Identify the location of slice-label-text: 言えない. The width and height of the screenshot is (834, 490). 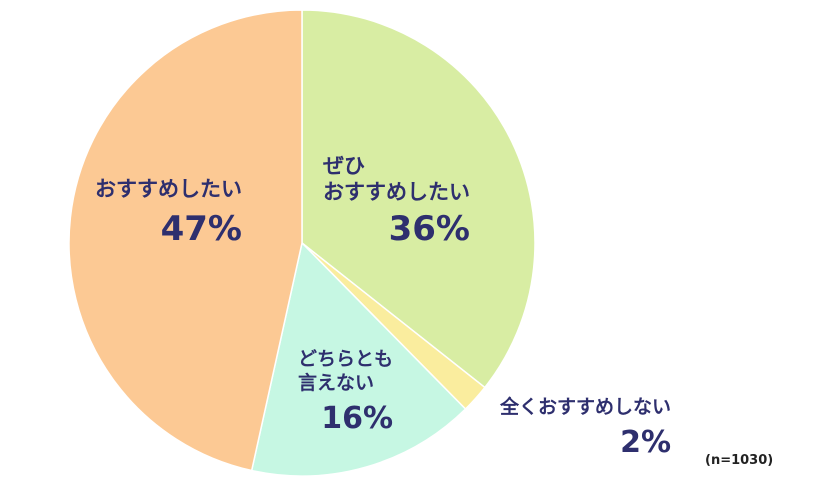
(336, 382).